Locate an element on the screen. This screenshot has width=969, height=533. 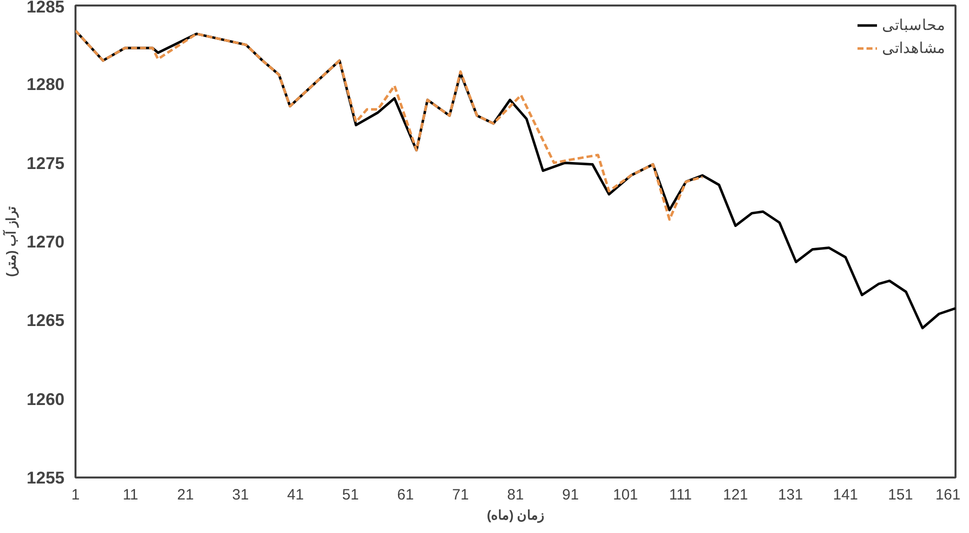
x-tick-label: 51 is located at coordinates (350, 495).